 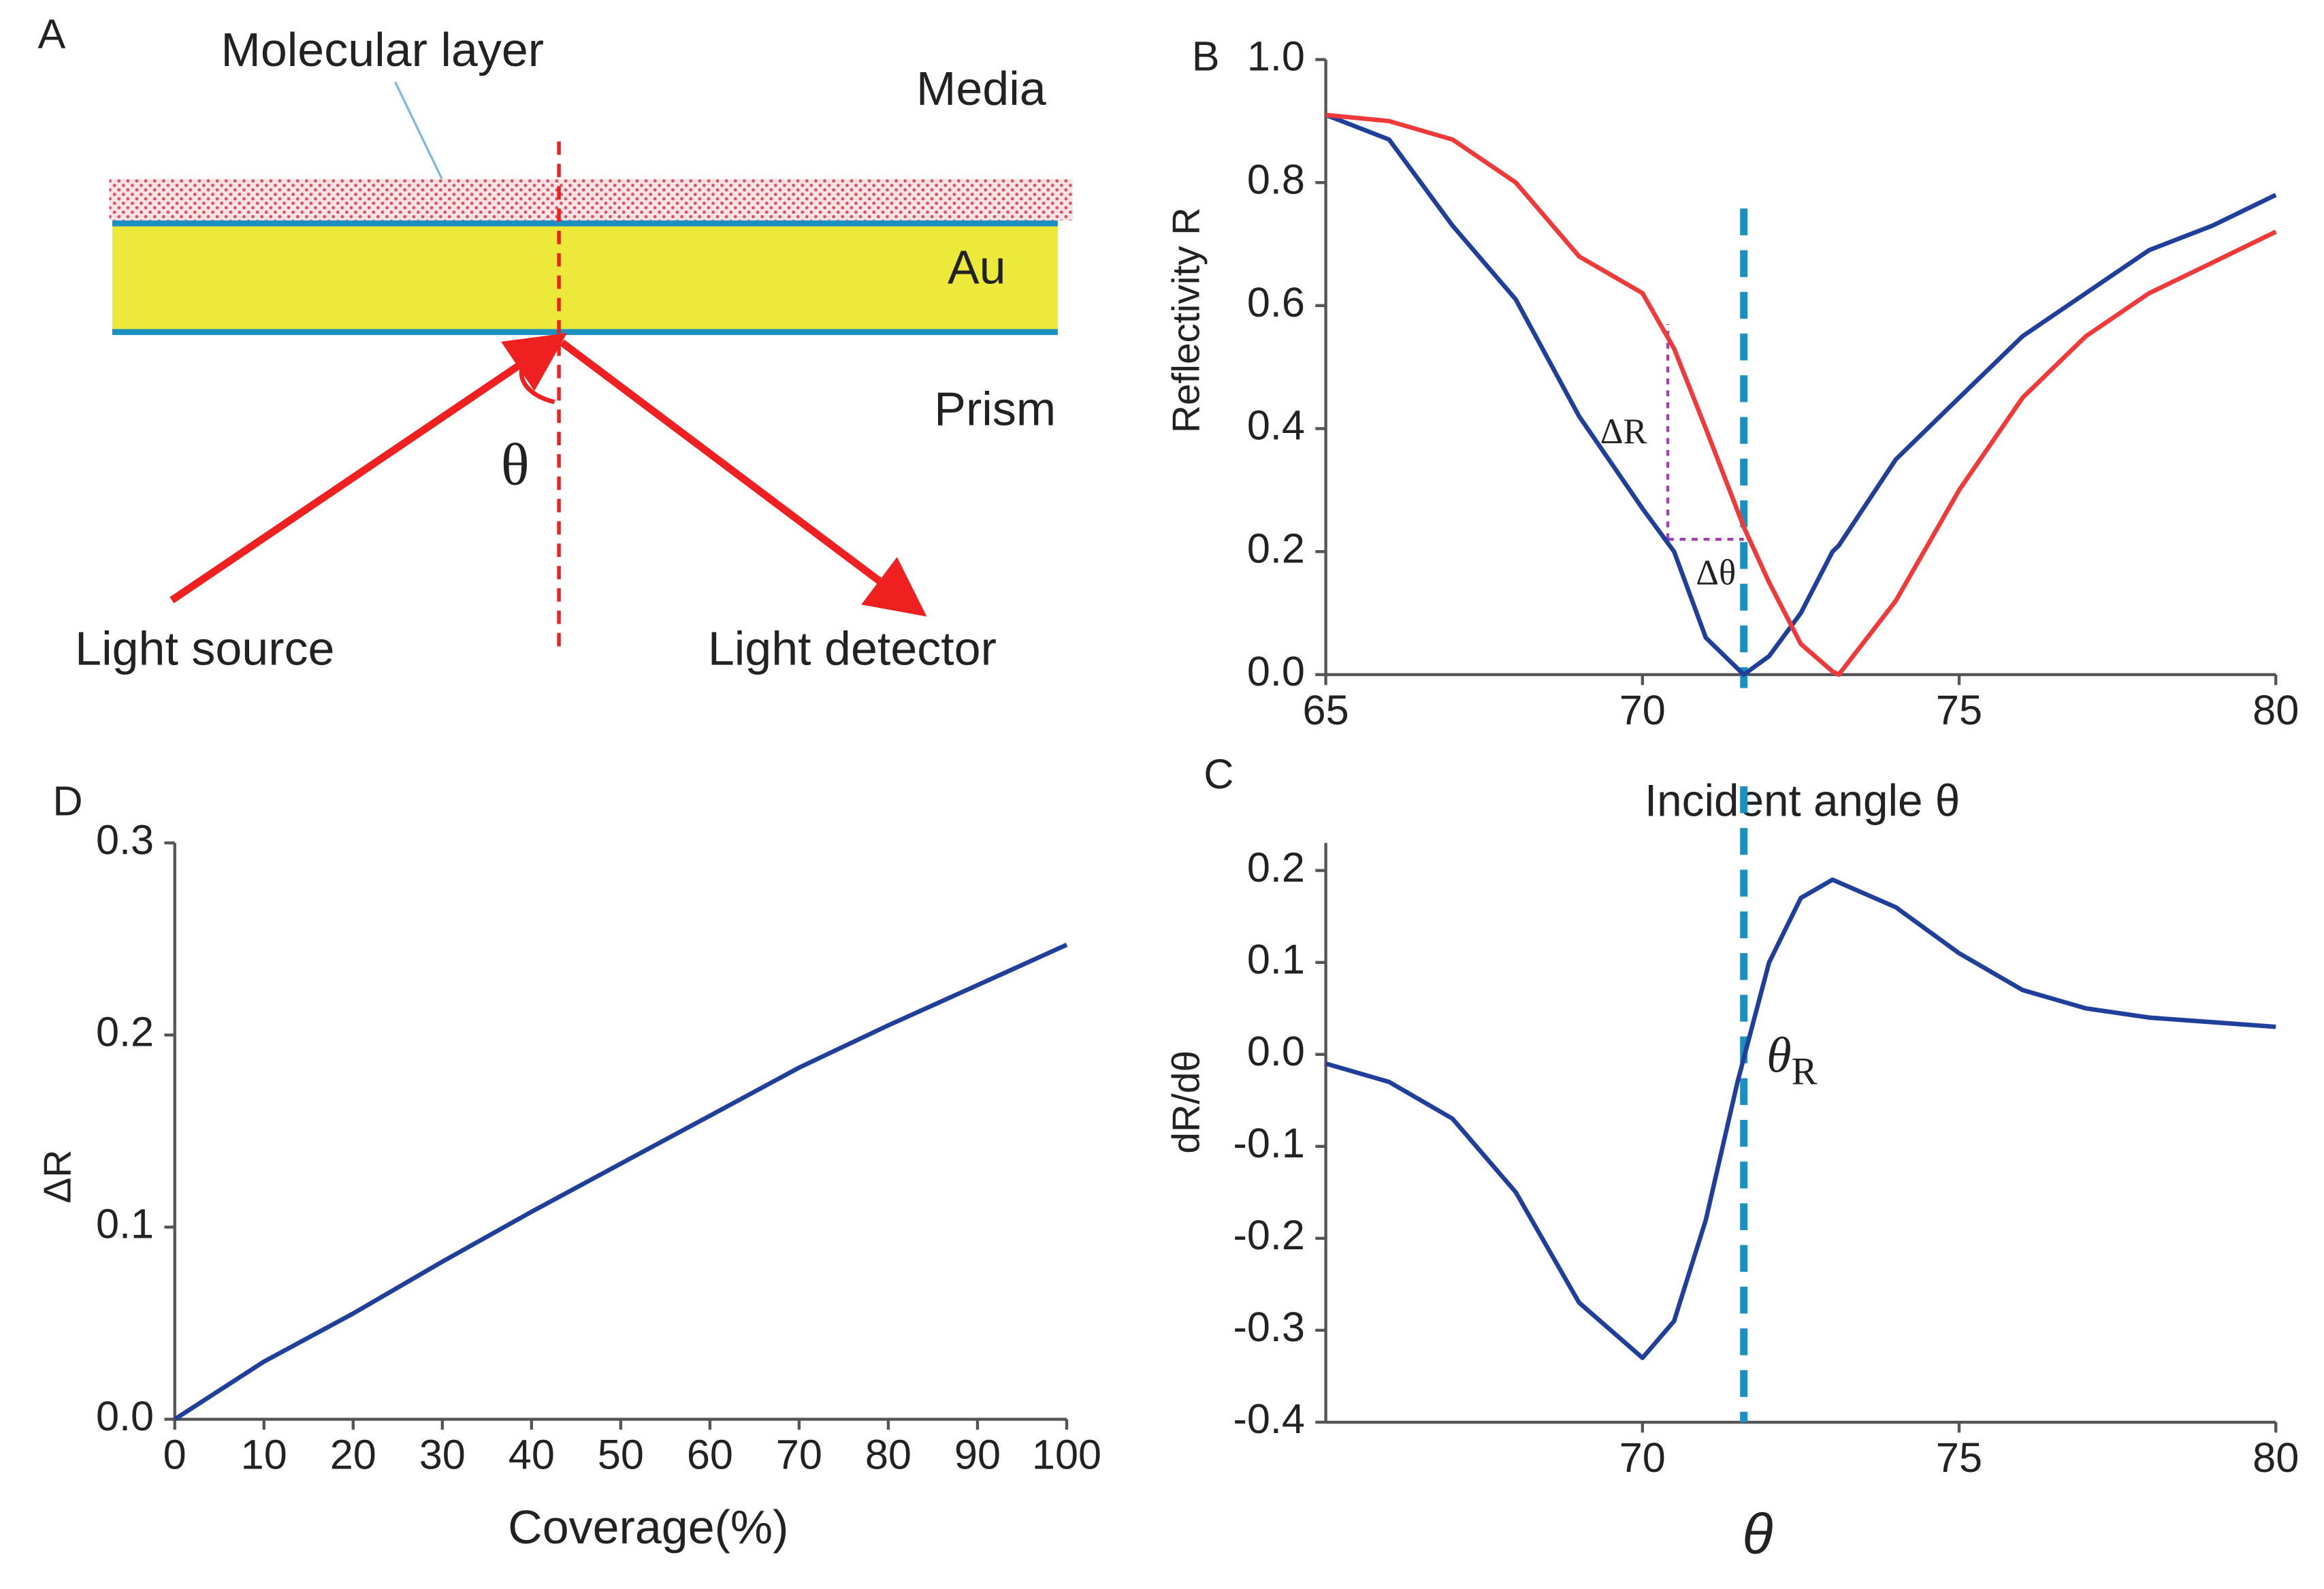 I want to click on layer-label: Molecular layer, so click(x=383, y=50).